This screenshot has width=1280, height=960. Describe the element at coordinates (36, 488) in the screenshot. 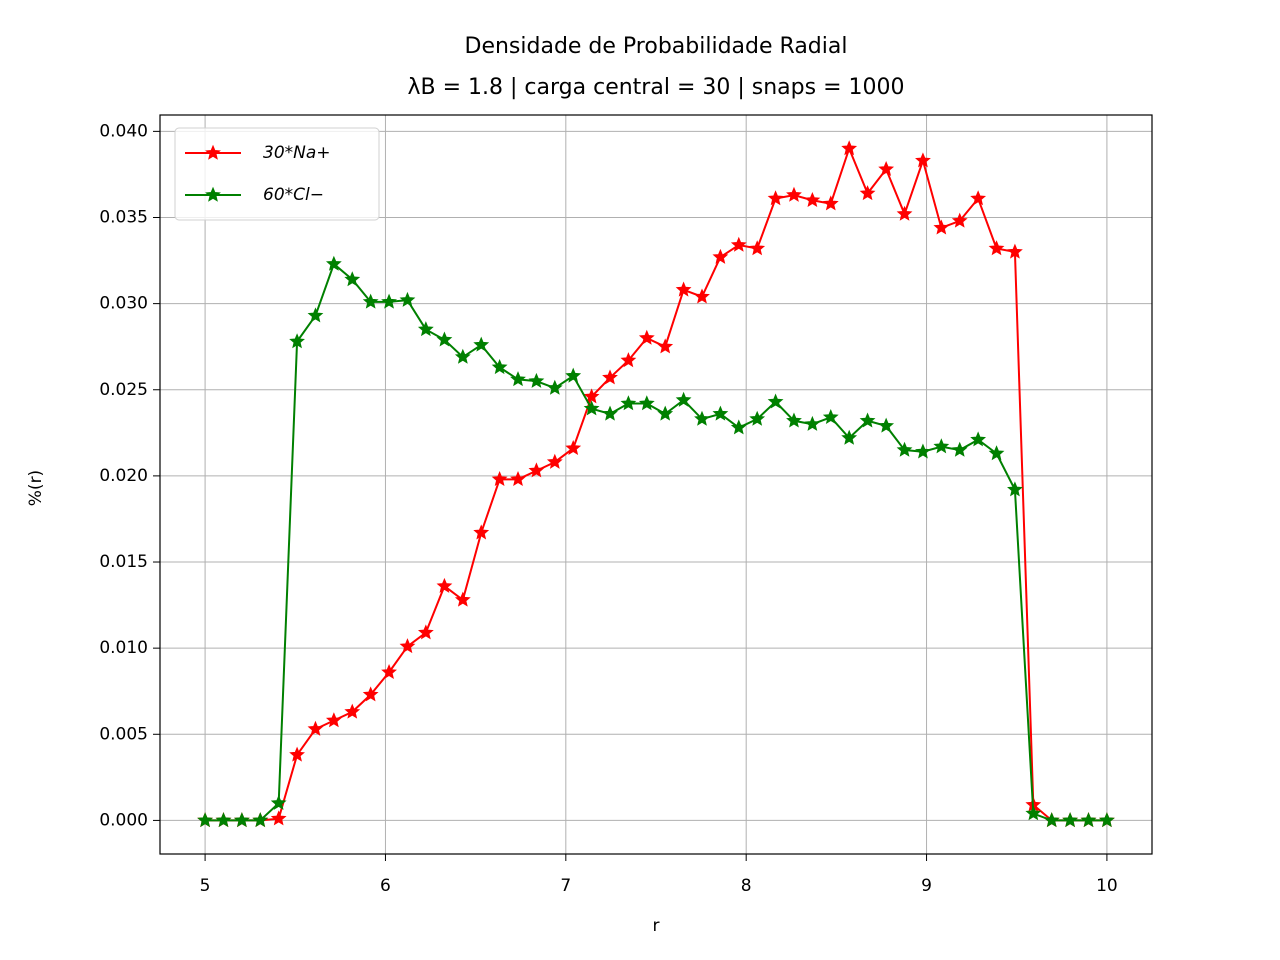

I see `y-axis-label: %(r)` at that location.